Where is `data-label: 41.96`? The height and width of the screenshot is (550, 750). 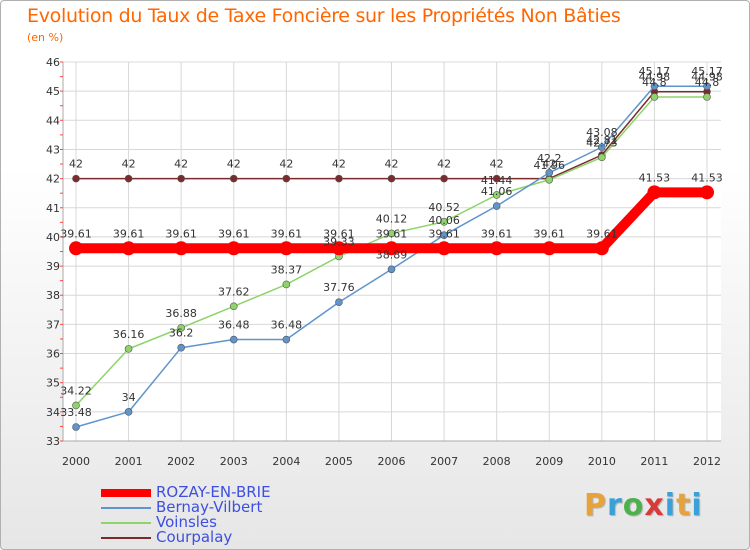
data-label: 41.96 is located at coordinates (550, 165).